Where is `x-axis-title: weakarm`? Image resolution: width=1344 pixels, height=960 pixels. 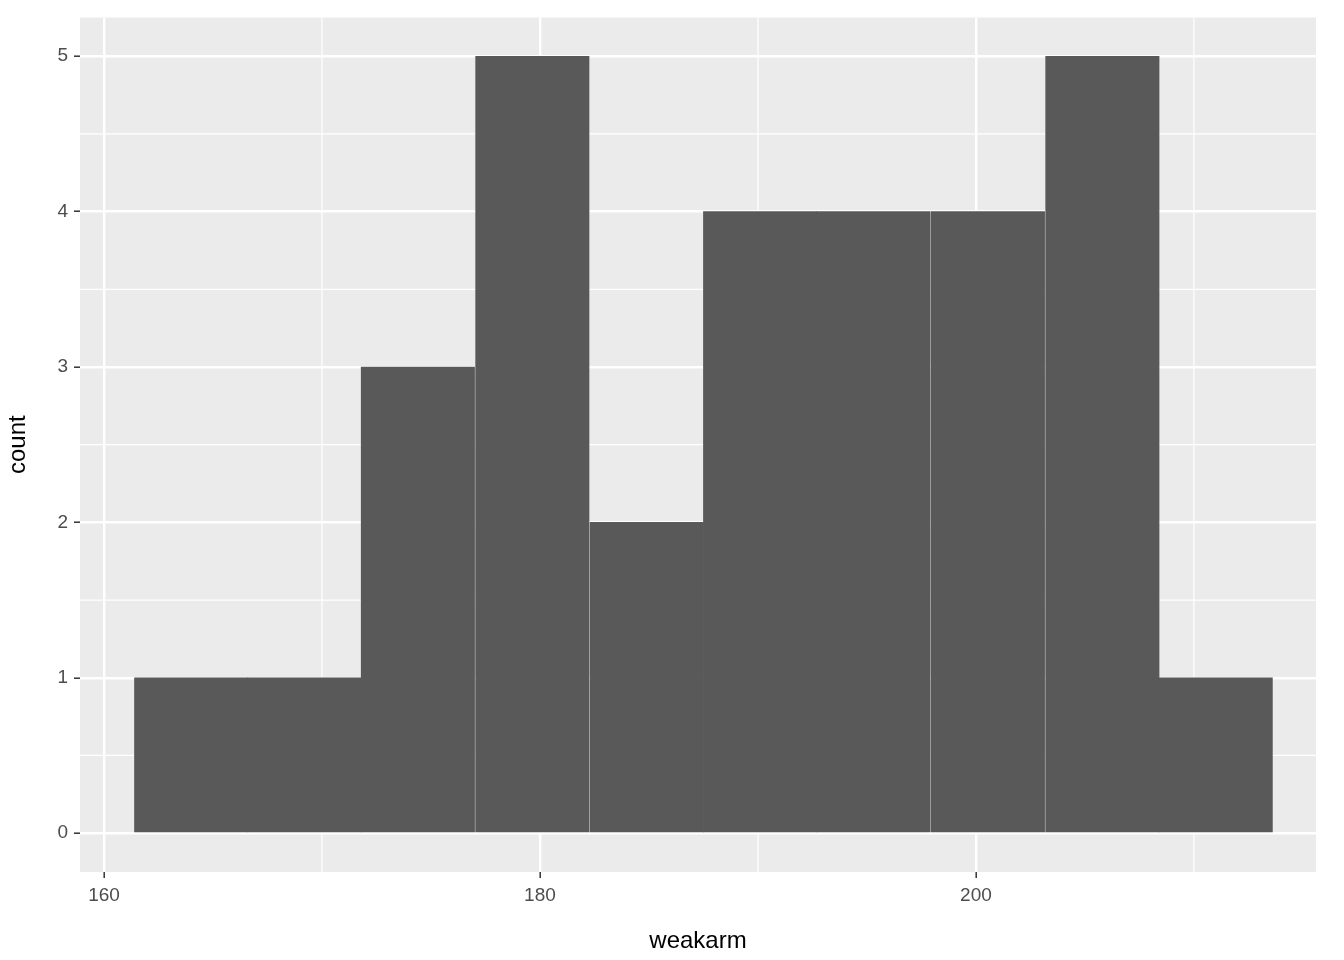 x-axis-title: weakarm is located at coordinates (697, 940).